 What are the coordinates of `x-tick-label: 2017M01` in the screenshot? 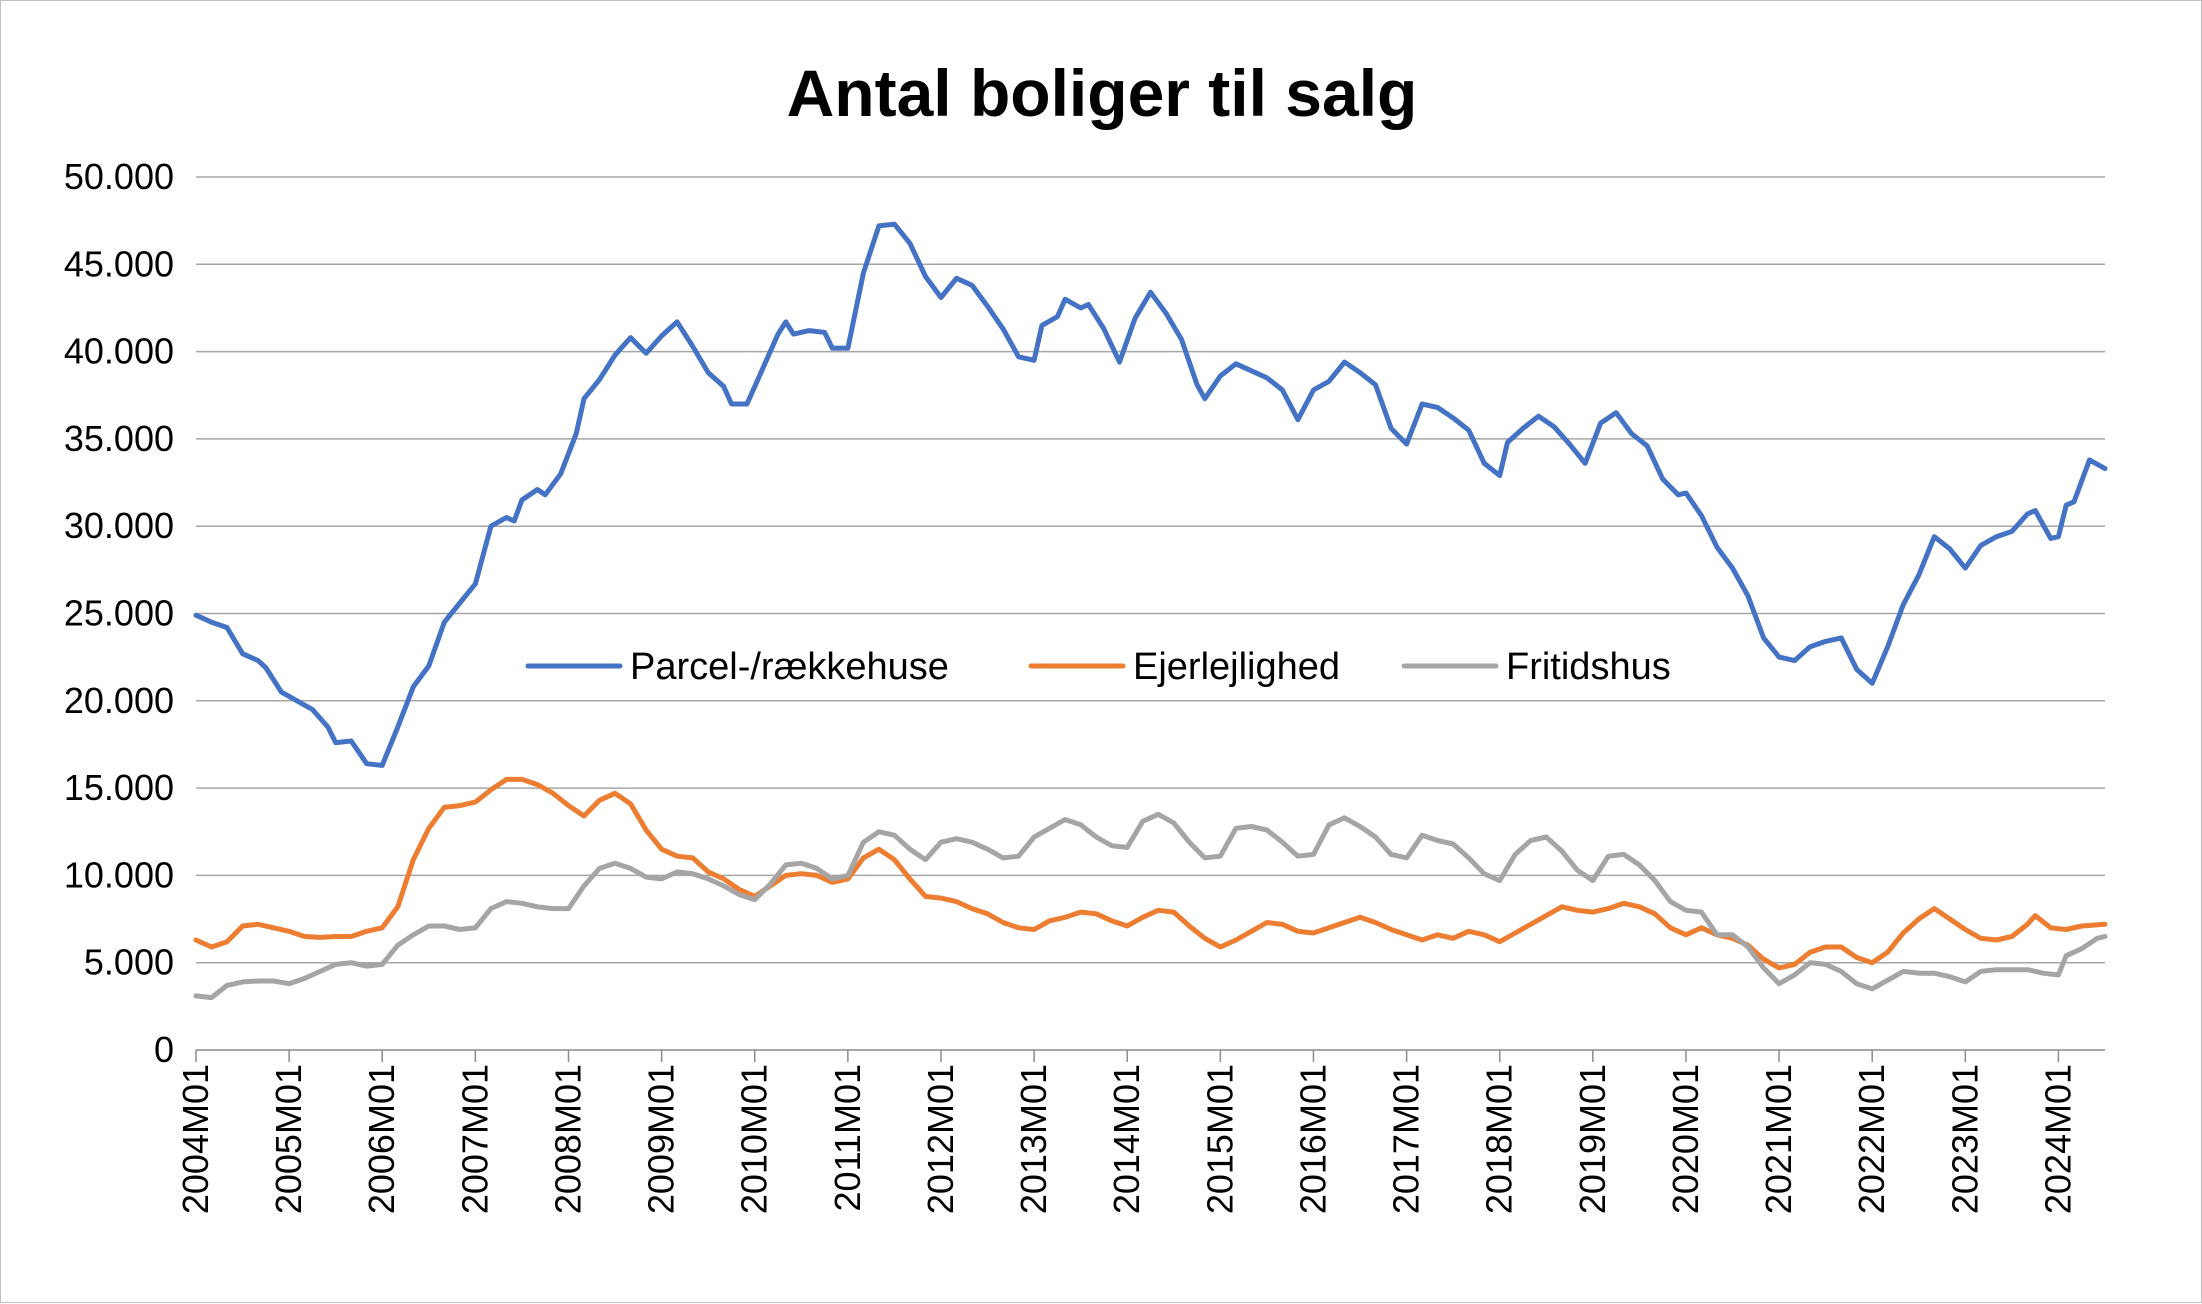 It's located at (1406, 1139).